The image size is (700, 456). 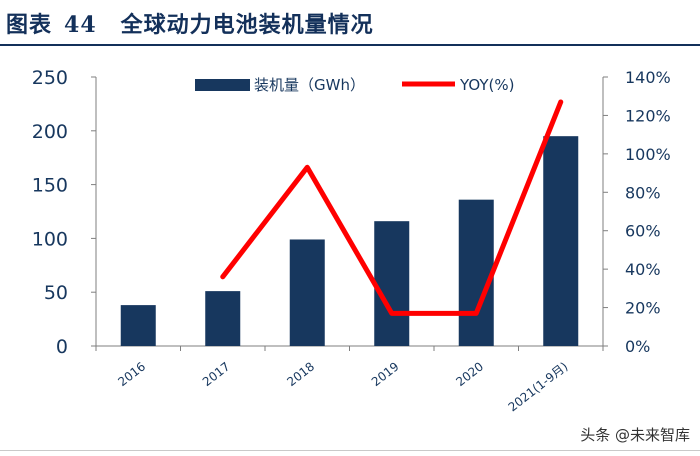 What do you see at coordinates (300, 374) in the screenshot?
I see `x-tick-label: 2018` at bounding box center [300, 374].